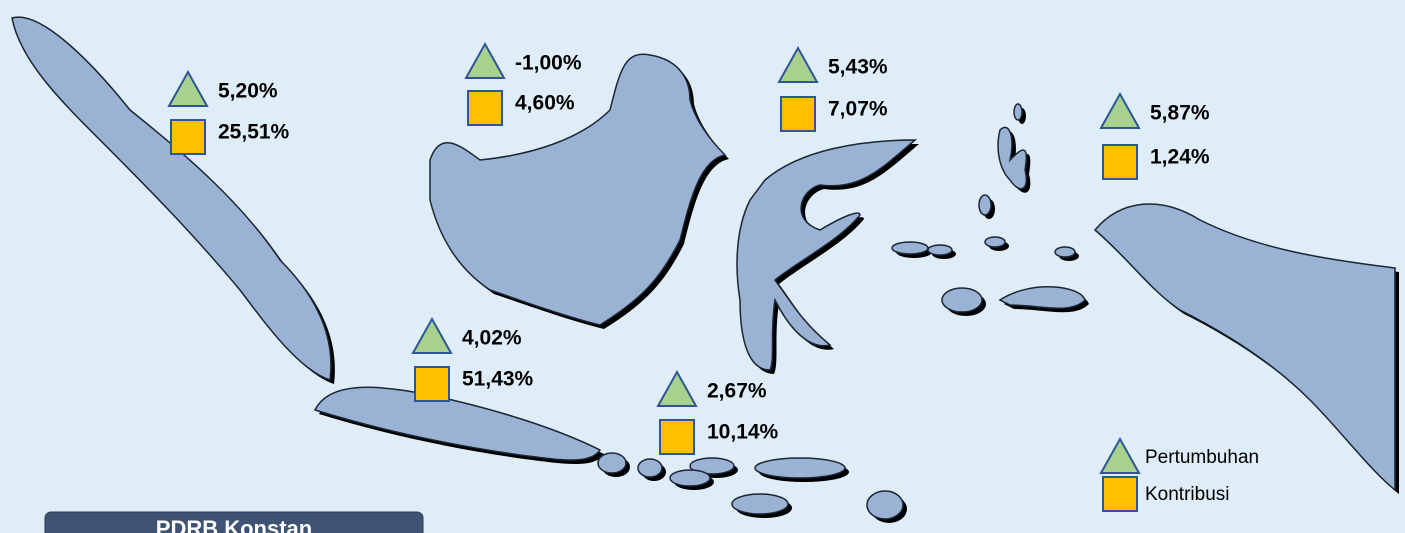 The width and height of the screenshot is (1405, 533). What do you see at coordinates (858, 109) in the screenshot?
I see `contribution-value: 7,07%` at bounding box center [858, 109].